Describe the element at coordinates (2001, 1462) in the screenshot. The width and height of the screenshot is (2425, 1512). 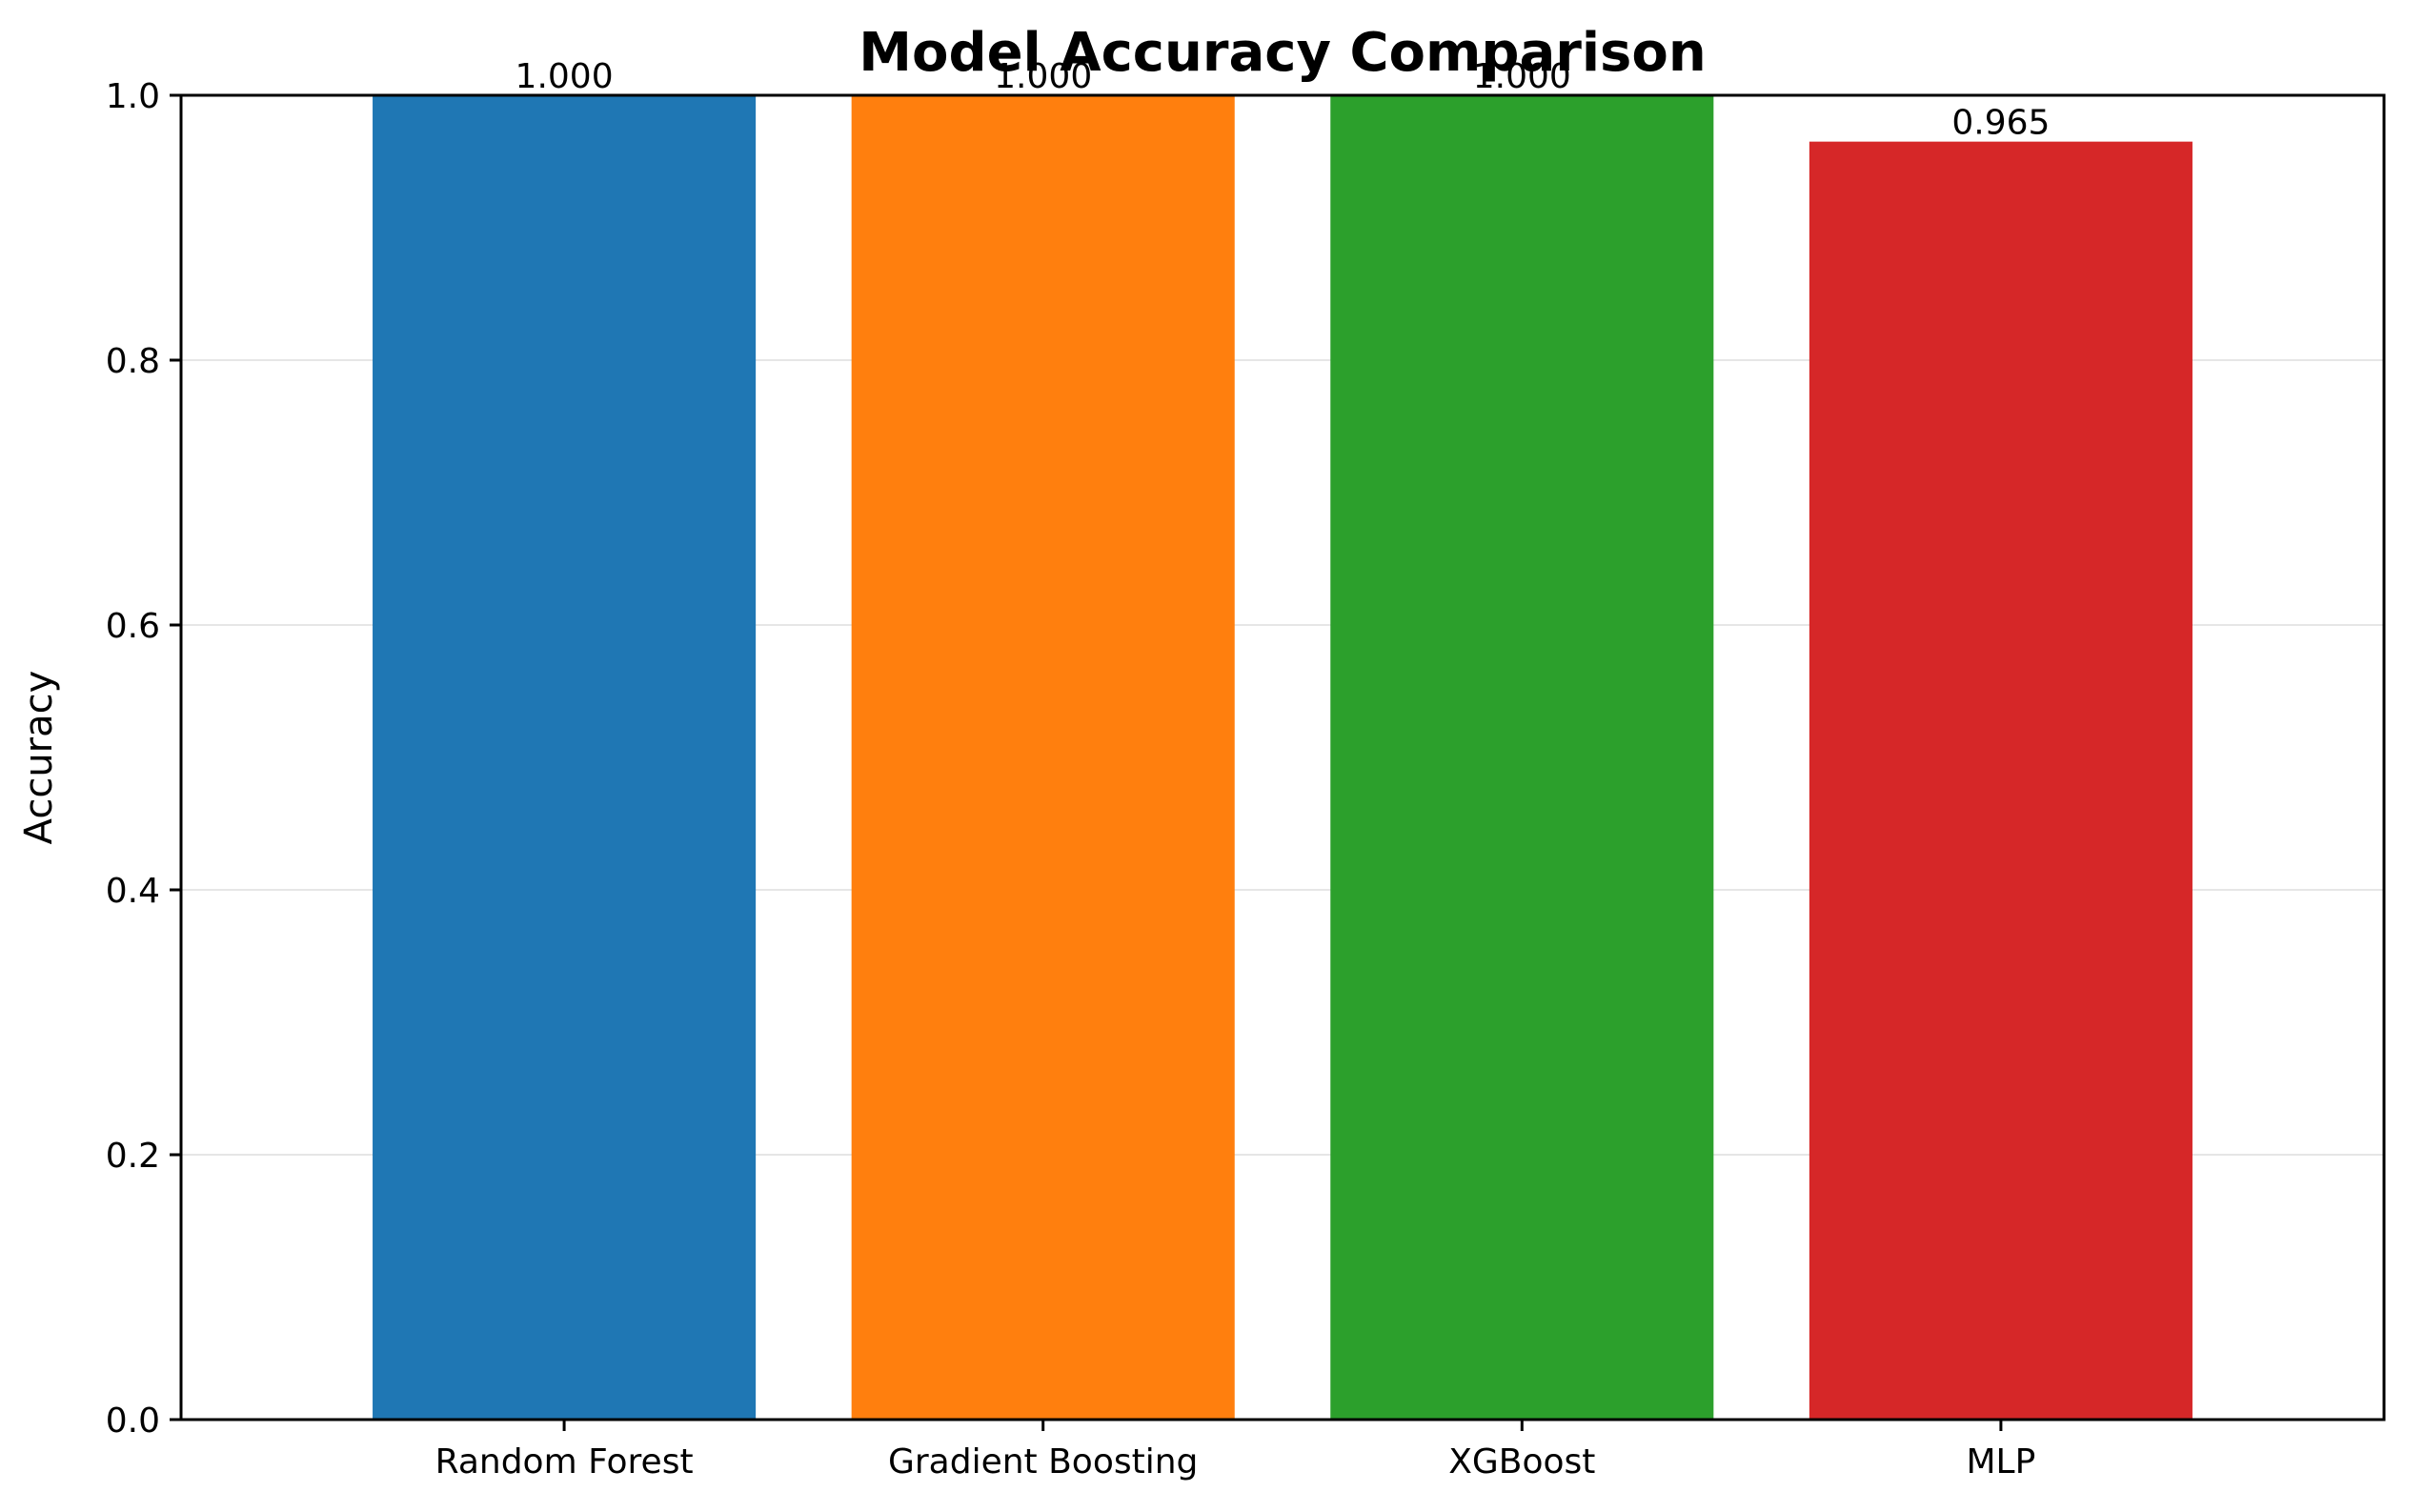
I see `x-tick-label: MLP` at that location.